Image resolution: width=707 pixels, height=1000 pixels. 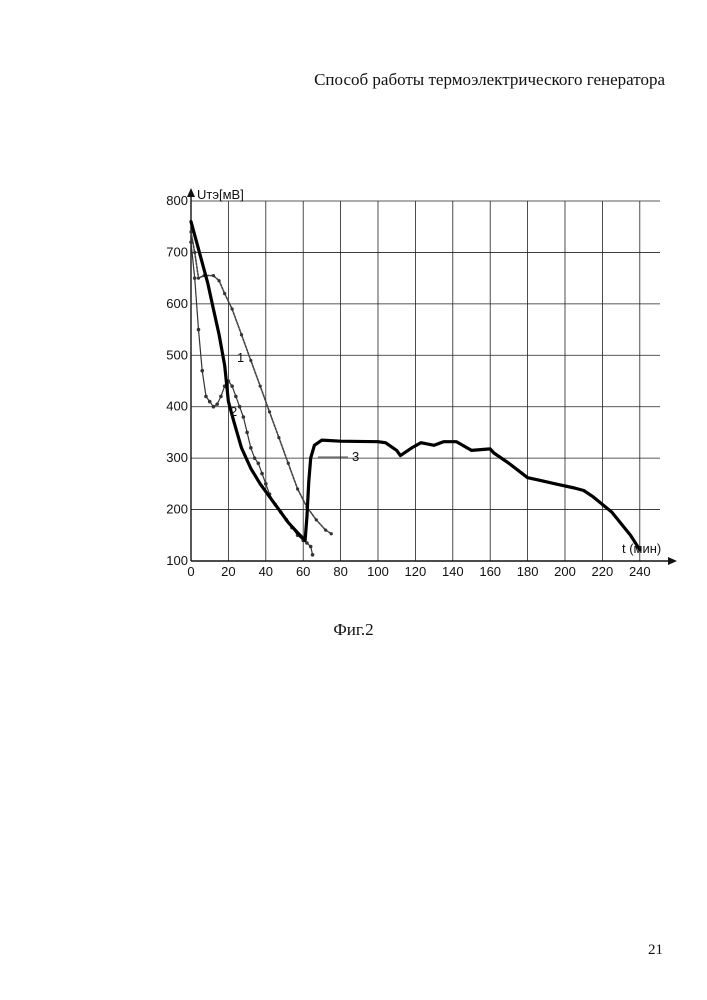 I want to click on y-axis-label: Uтэ[мВ], so click(x=220, y=194).